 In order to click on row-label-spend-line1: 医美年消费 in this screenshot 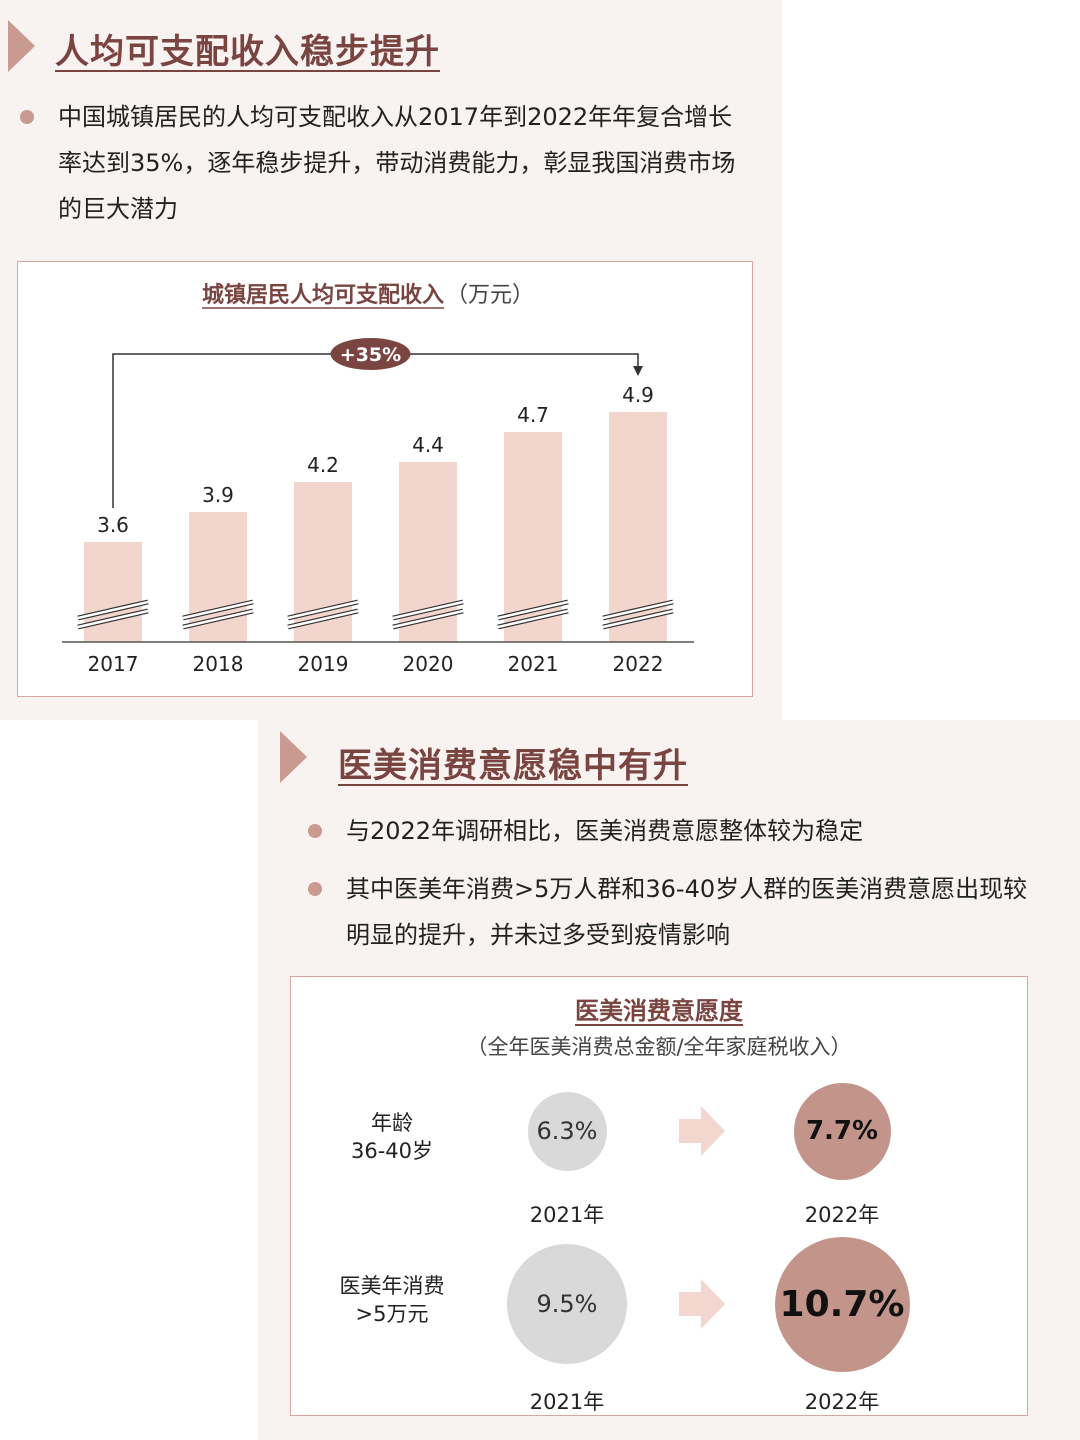, I will do `click(392, 1286)`.